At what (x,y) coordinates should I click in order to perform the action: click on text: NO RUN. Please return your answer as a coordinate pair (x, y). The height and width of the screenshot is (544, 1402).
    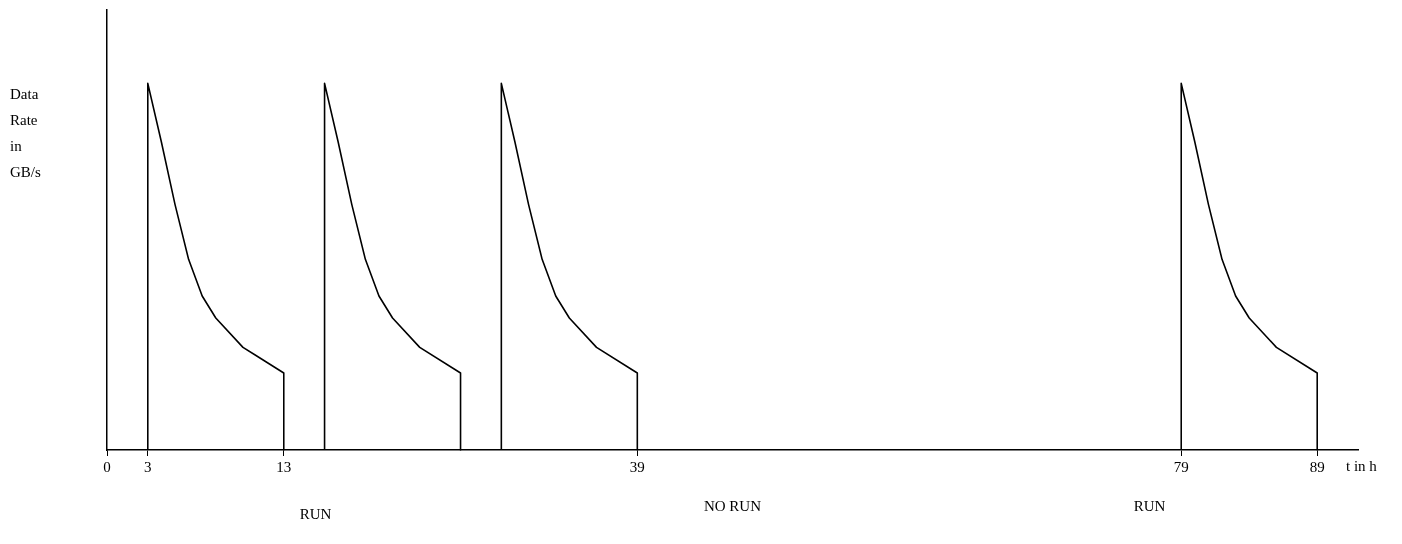
    Looking at the image, I should click on (732, 506).